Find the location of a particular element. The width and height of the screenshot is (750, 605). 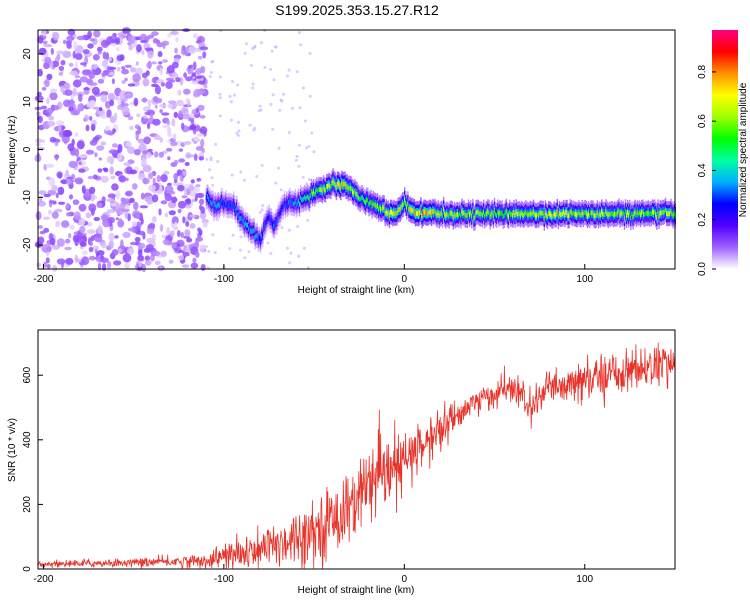

snr-x-tick-label: -100 is located at coordinates (224, 579).